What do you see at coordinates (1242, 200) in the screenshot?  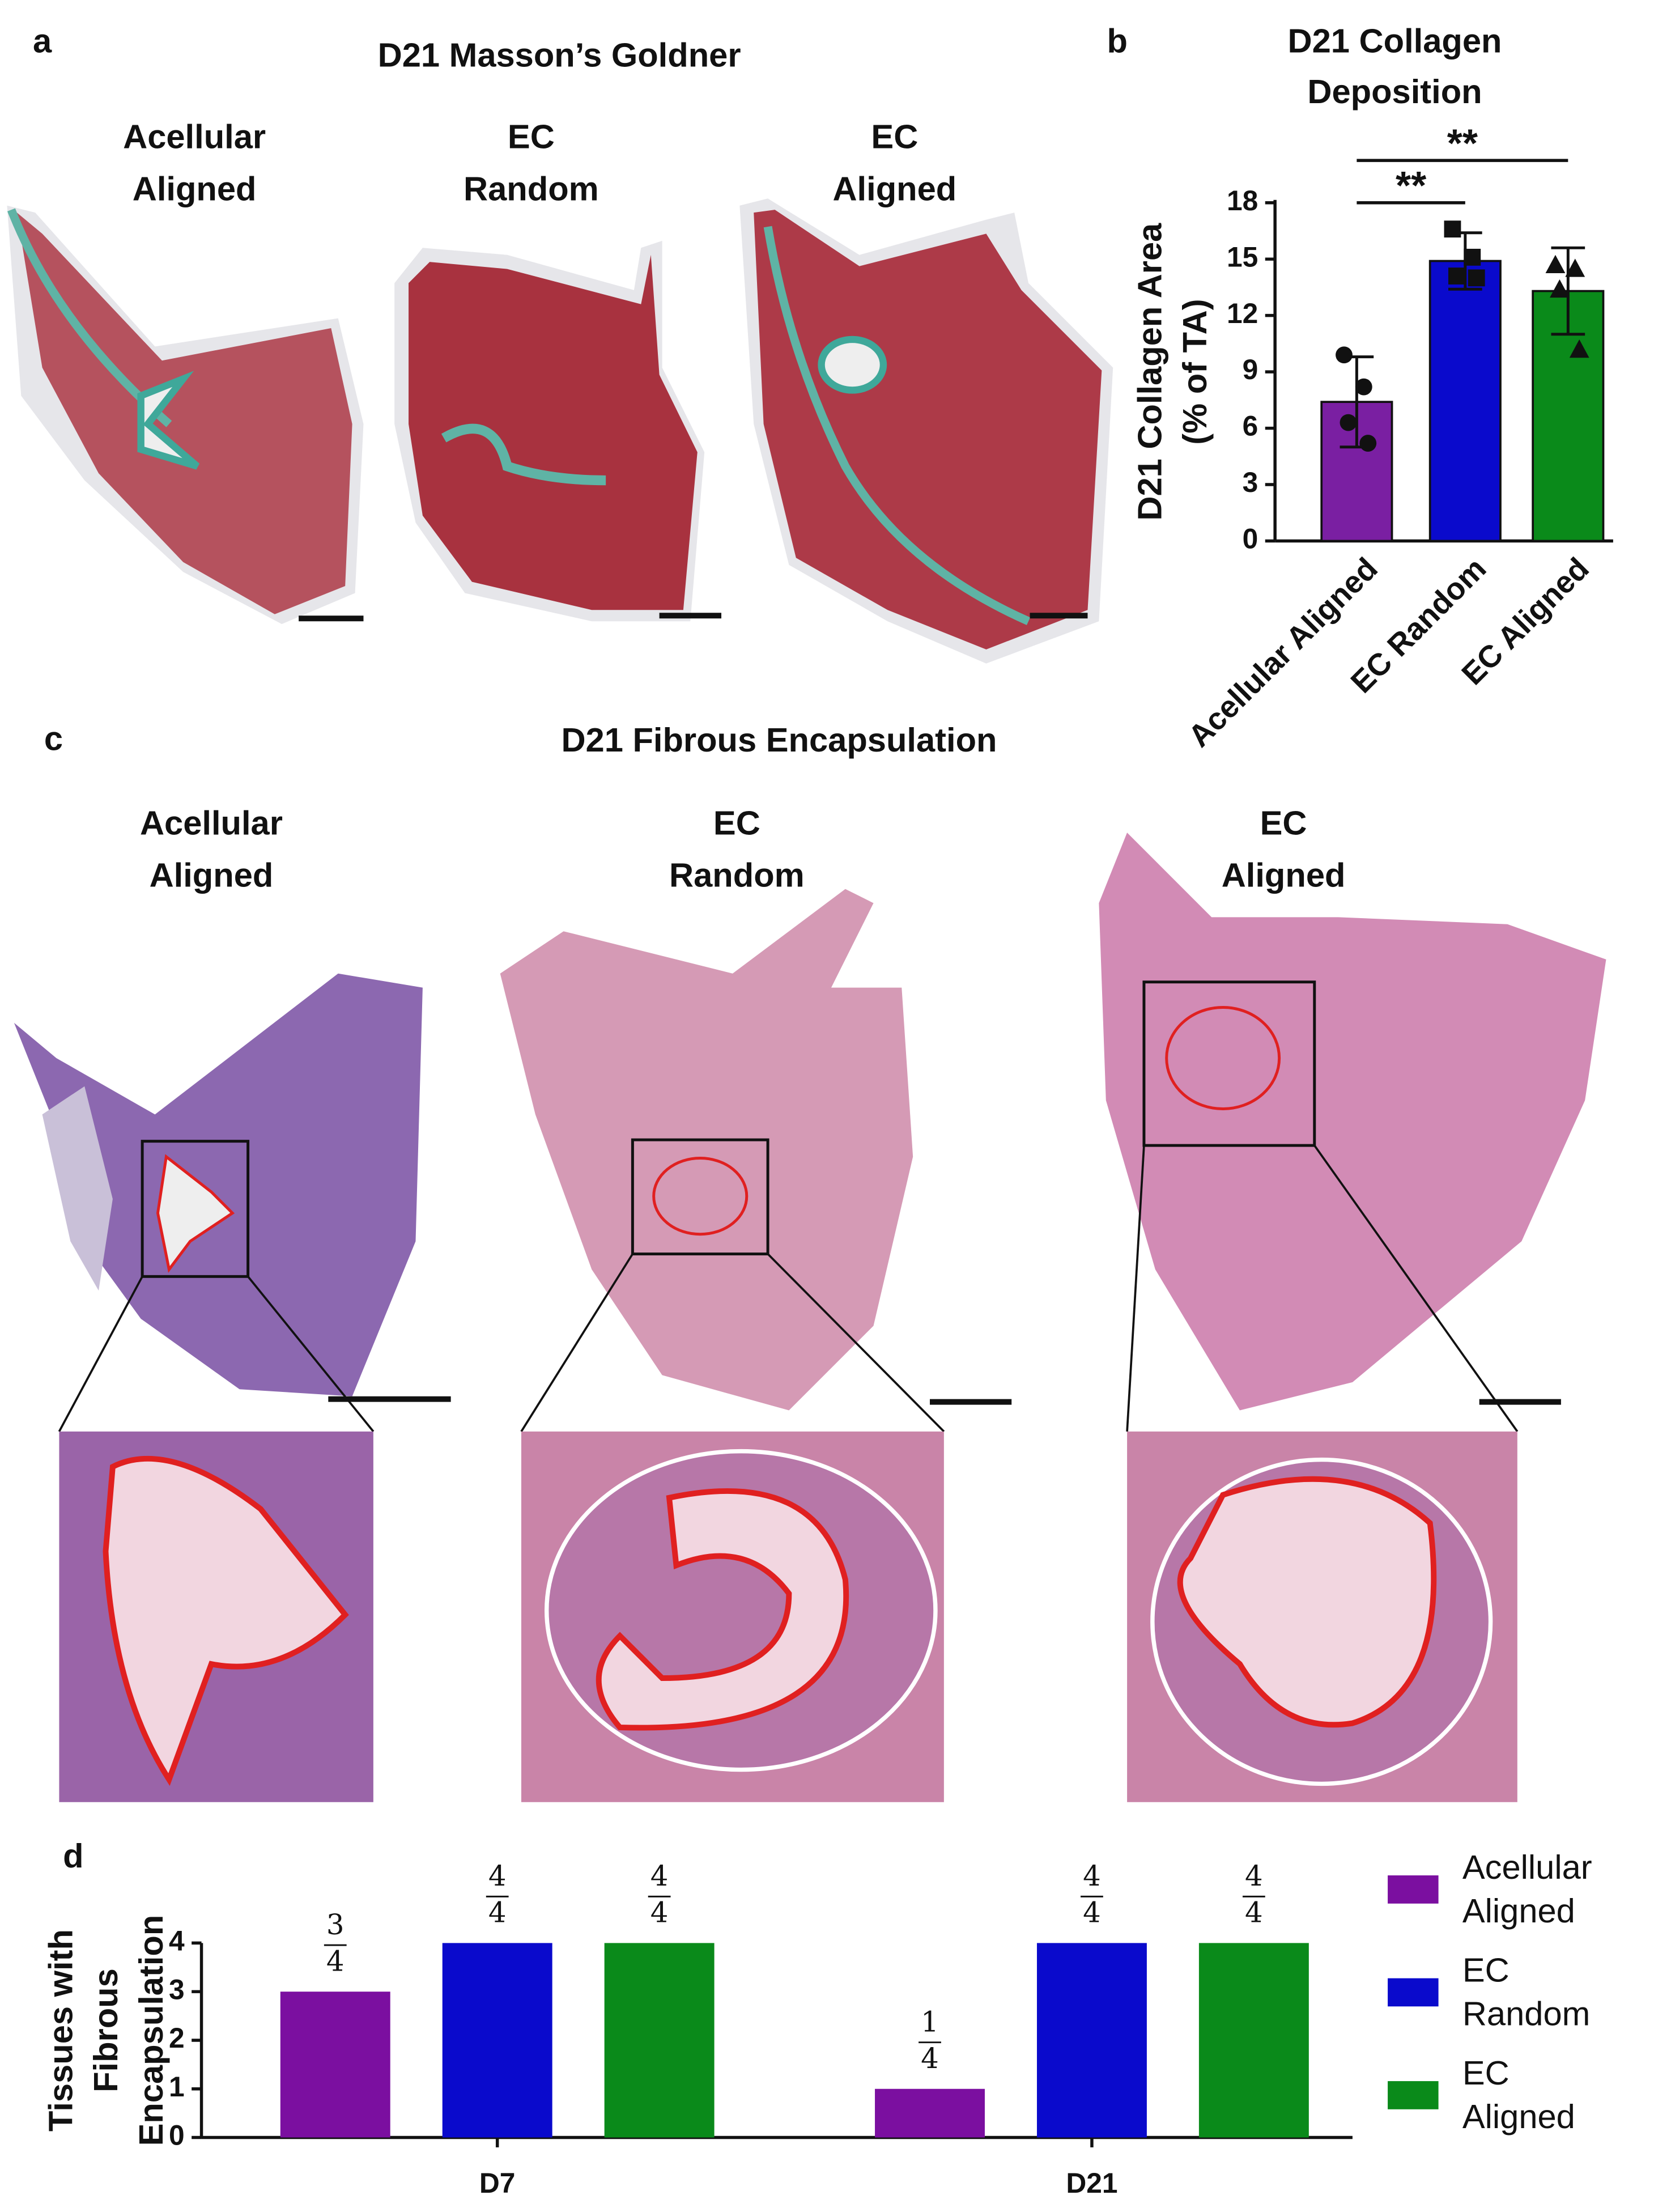 I see `y-tick-label: 18` at bounding box center [1242, 200].